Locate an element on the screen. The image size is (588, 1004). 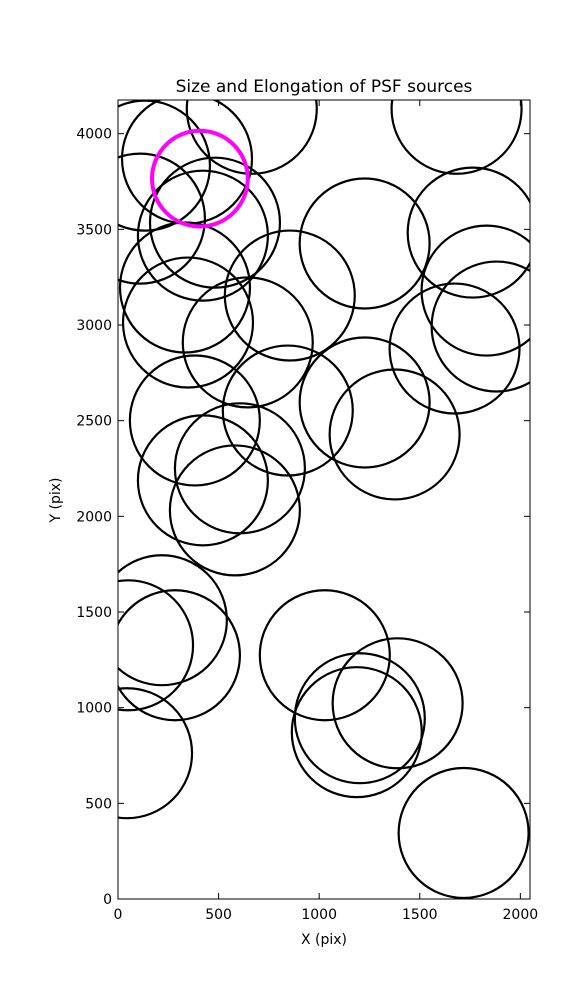
chart-title: Size and Elongation of PSF sources is located at coordinates (324, 87).